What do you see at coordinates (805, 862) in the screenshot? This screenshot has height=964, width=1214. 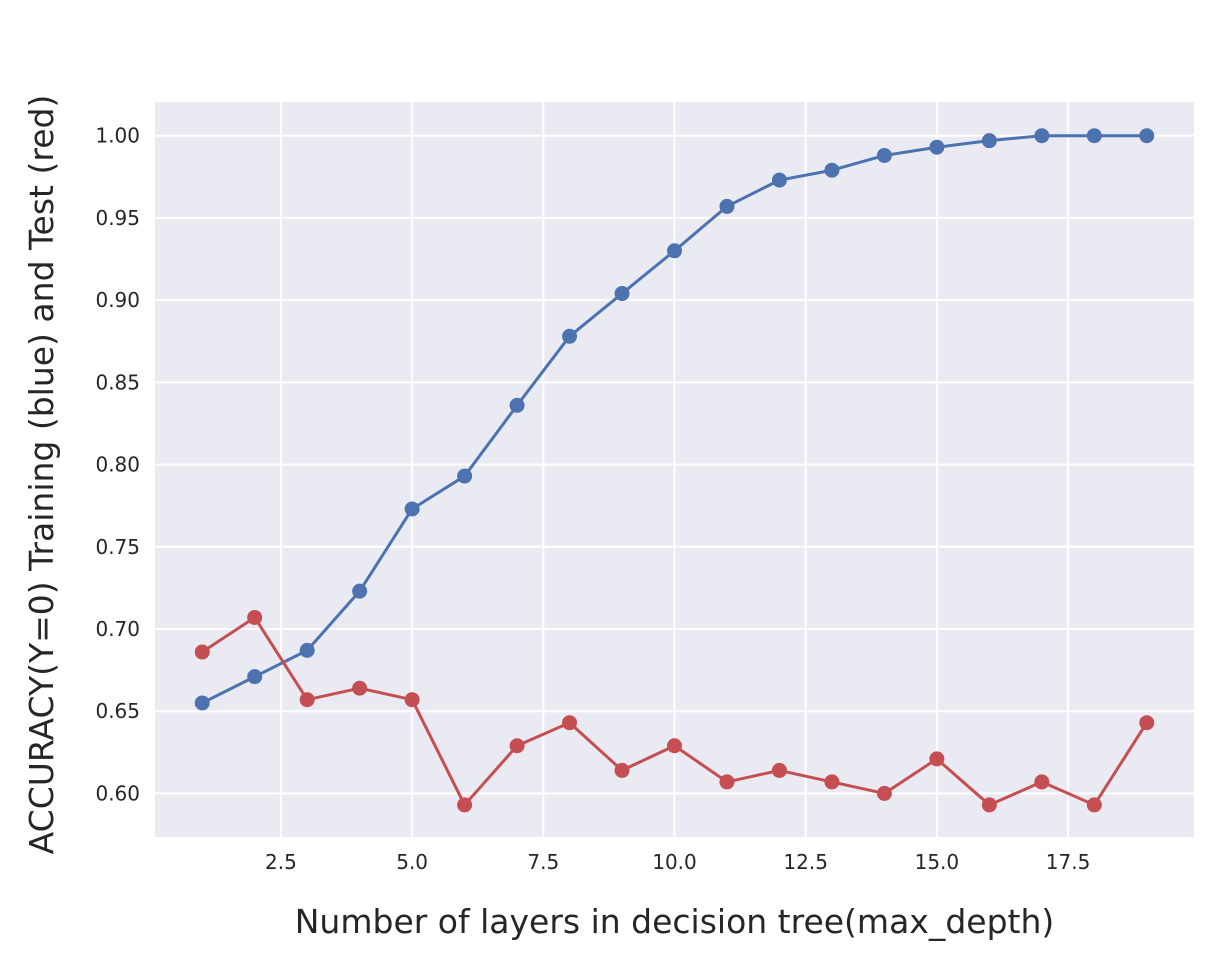 I see `x-tick-label: 12.5` at bounding box center [805, 862].